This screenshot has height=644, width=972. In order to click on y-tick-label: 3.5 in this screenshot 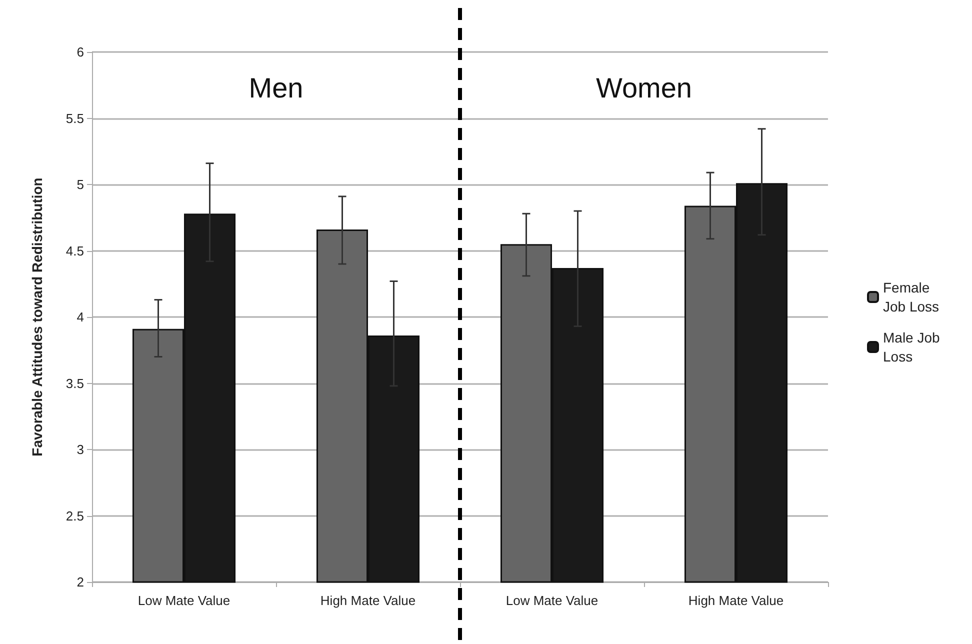, I will do `click(75, 383)`.